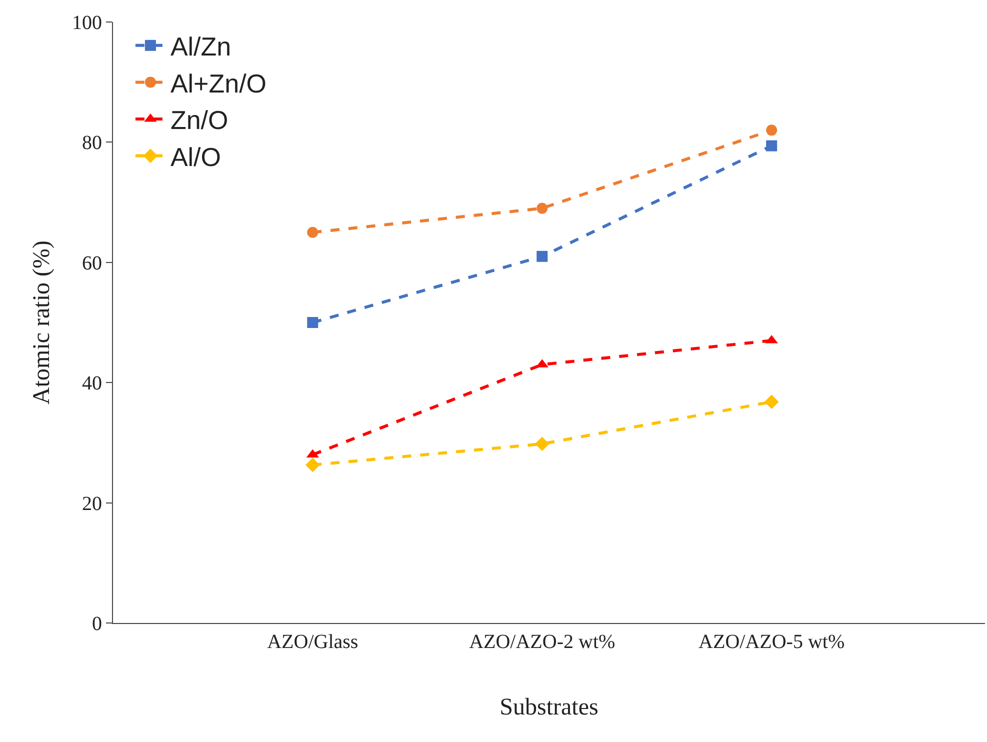 The width and height of the screenshot is (987, 742). I want to click on x-tick-label: AZO/AZO-2 wt%, so click(542, 642).